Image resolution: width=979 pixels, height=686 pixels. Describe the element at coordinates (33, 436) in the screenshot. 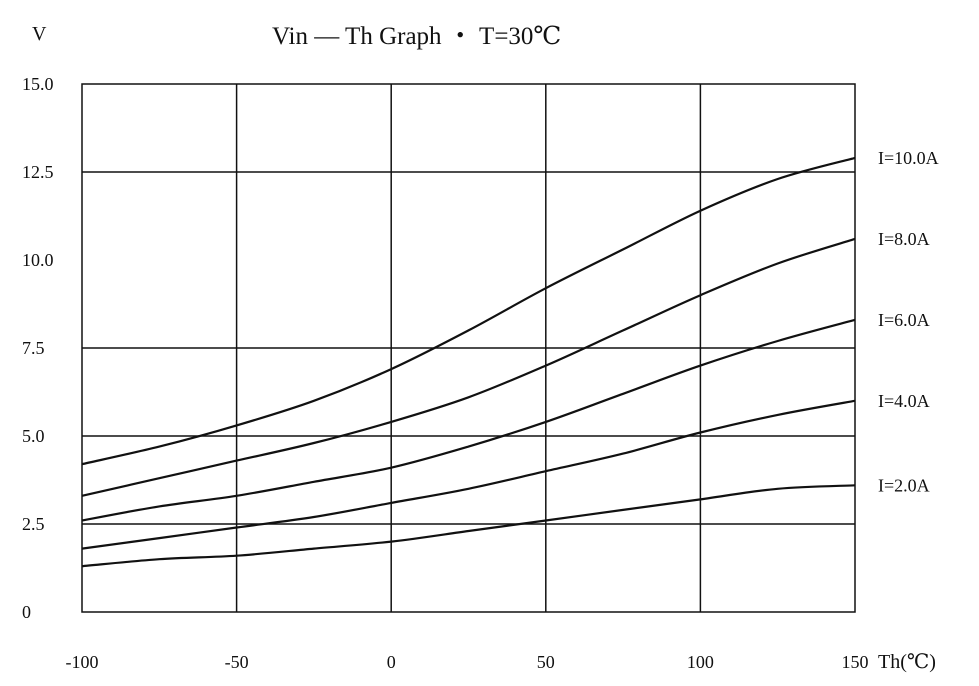

I see `y-tick-label: 5.0` at that location.